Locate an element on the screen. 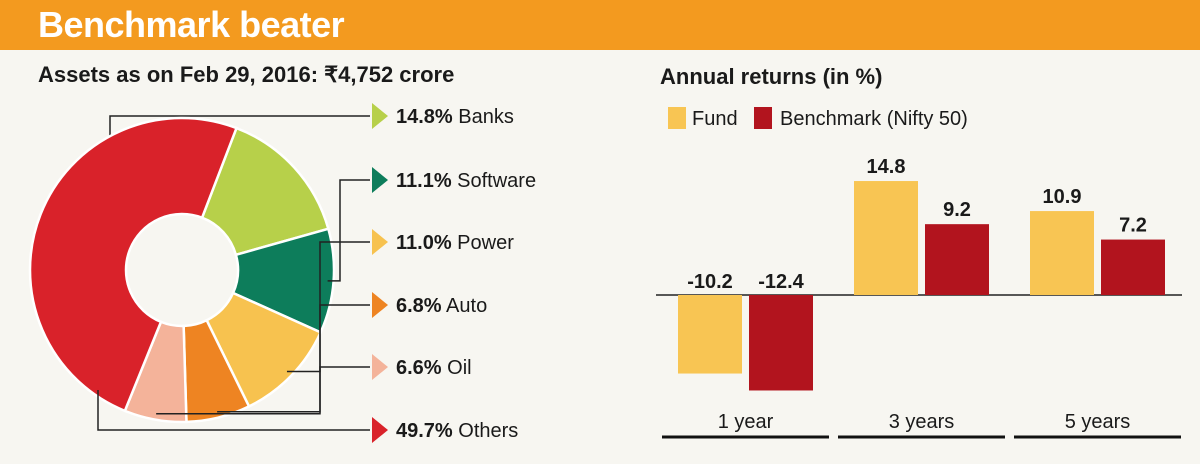  slice-label-software: 11.1% Software is located at coordinates (466, 181).